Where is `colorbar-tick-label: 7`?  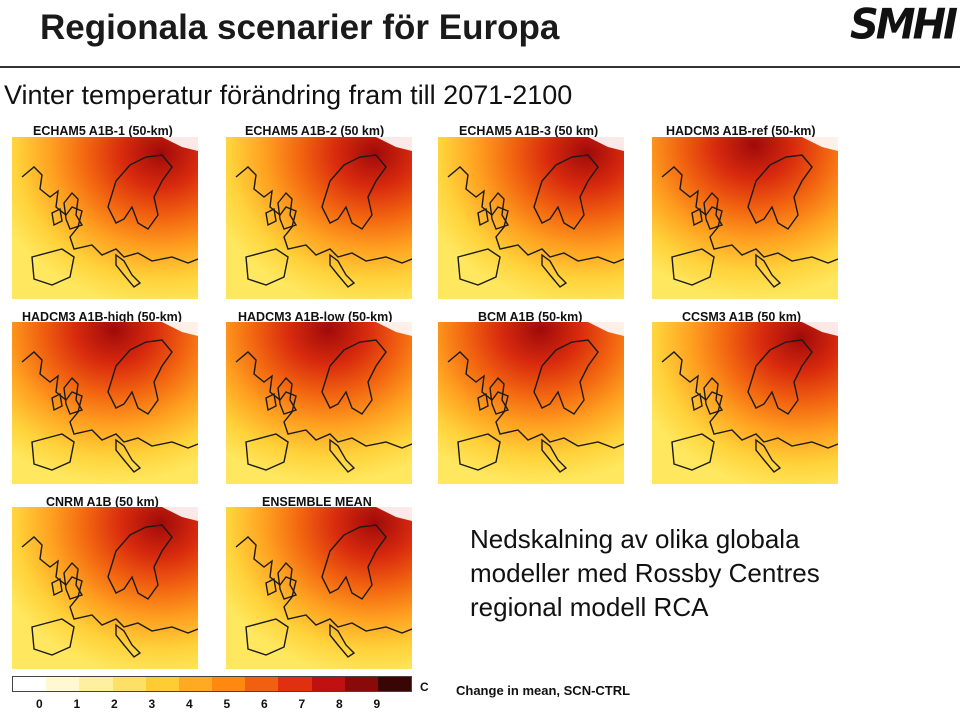
colorbar-tick-label: 7 is located at coordinates (302, 704).